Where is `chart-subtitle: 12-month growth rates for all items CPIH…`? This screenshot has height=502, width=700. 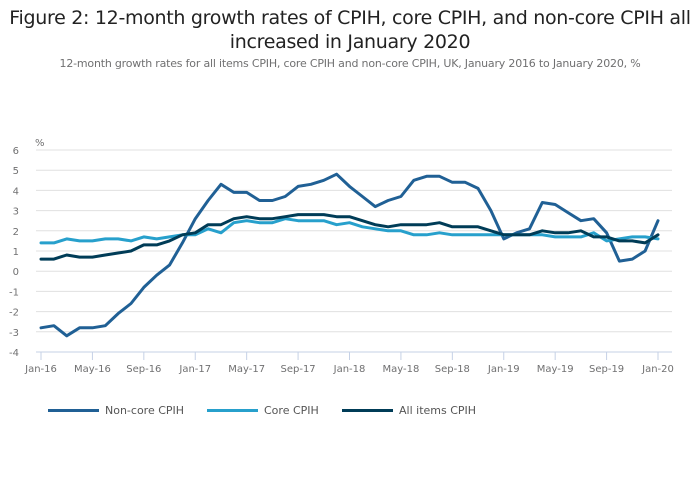 chart-subtitle: 12-month growth rates for all items CPIH… is located at coordinates (350, 63).